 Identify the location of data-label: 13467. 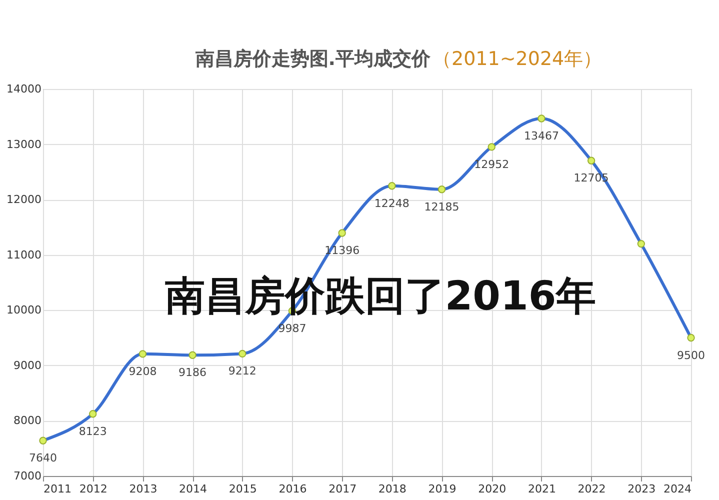
(541, 135).